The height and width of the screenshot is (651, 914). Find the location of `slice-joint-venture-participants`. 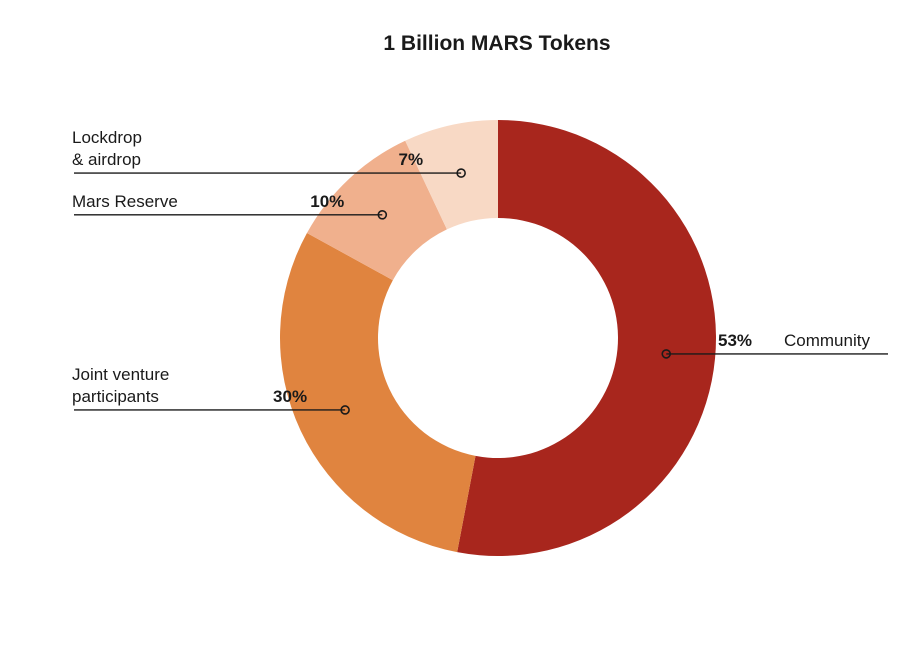

slice-joint-venture-participants is located at coordinates (378, 392).